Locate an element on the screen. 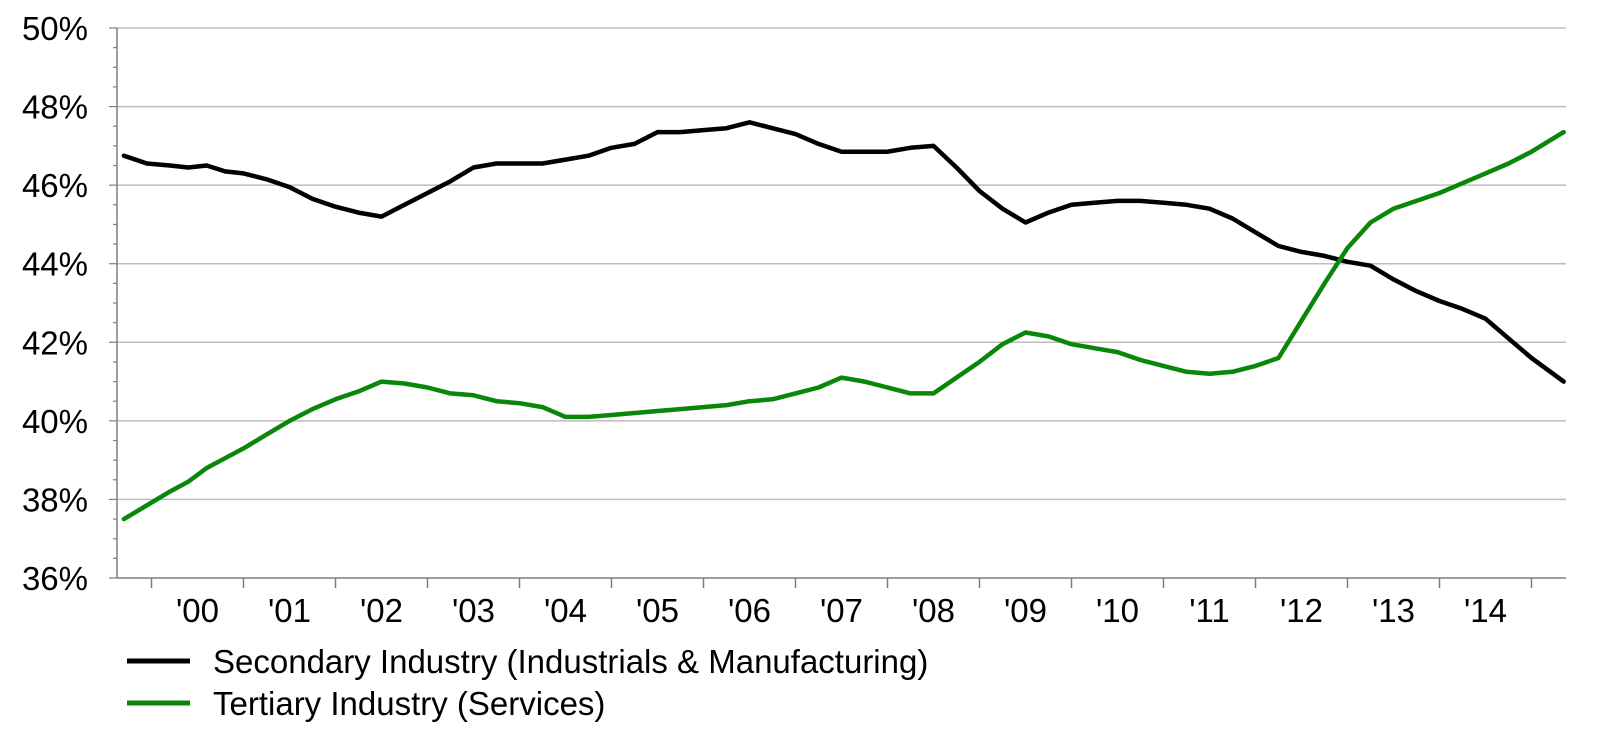 This screenshot has height=739, width=1599. x-tick-label: '06 is located at coordinates (749, 610).